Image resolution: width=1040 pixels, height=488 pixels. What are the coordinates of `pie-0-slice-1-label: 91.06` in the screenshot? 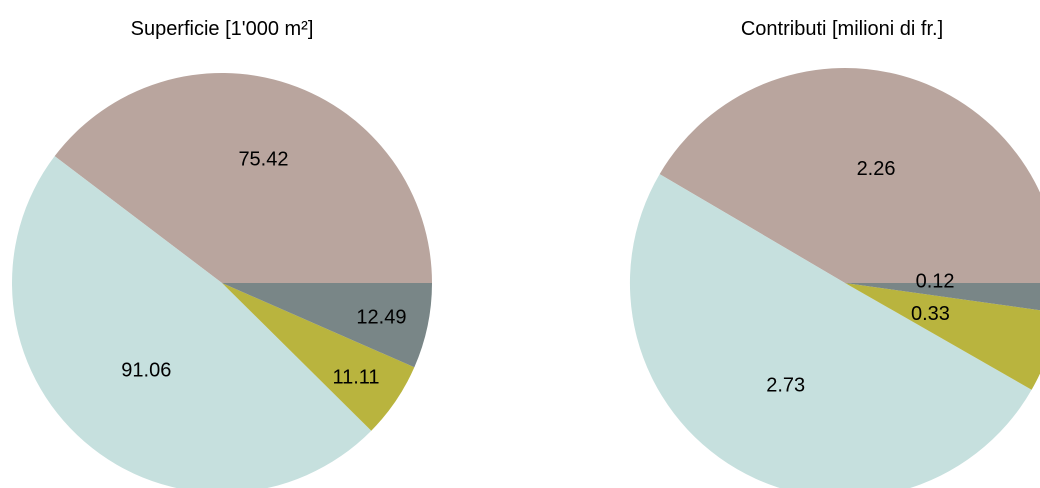 It's located at (146, 370).